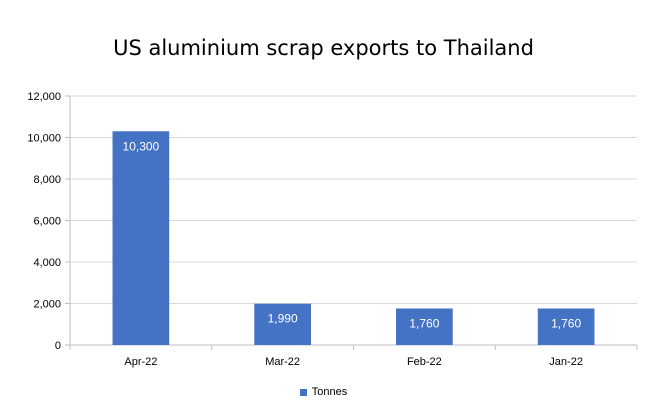  I want to click on legend: Tonnes, so click(323, 392).